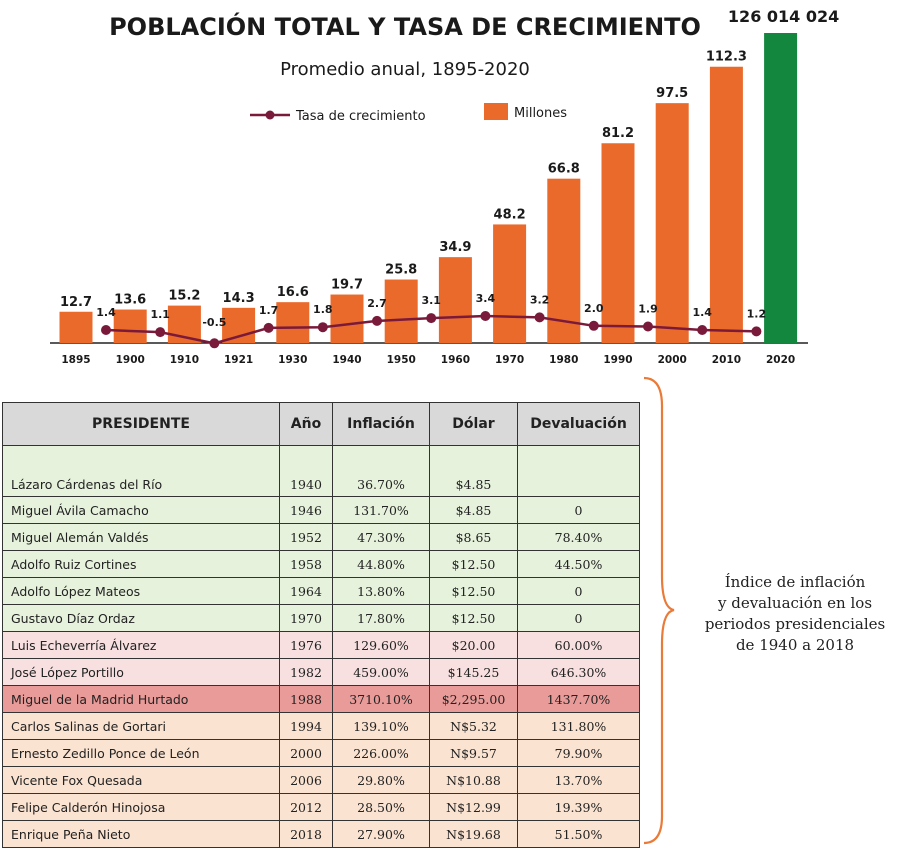 The height and width of the screenshot is (848, 900). What do you see at coordinates (323, 309) in the screenshot?
I see `rate-value-label: 1.8` at bounding box center [323, 309].